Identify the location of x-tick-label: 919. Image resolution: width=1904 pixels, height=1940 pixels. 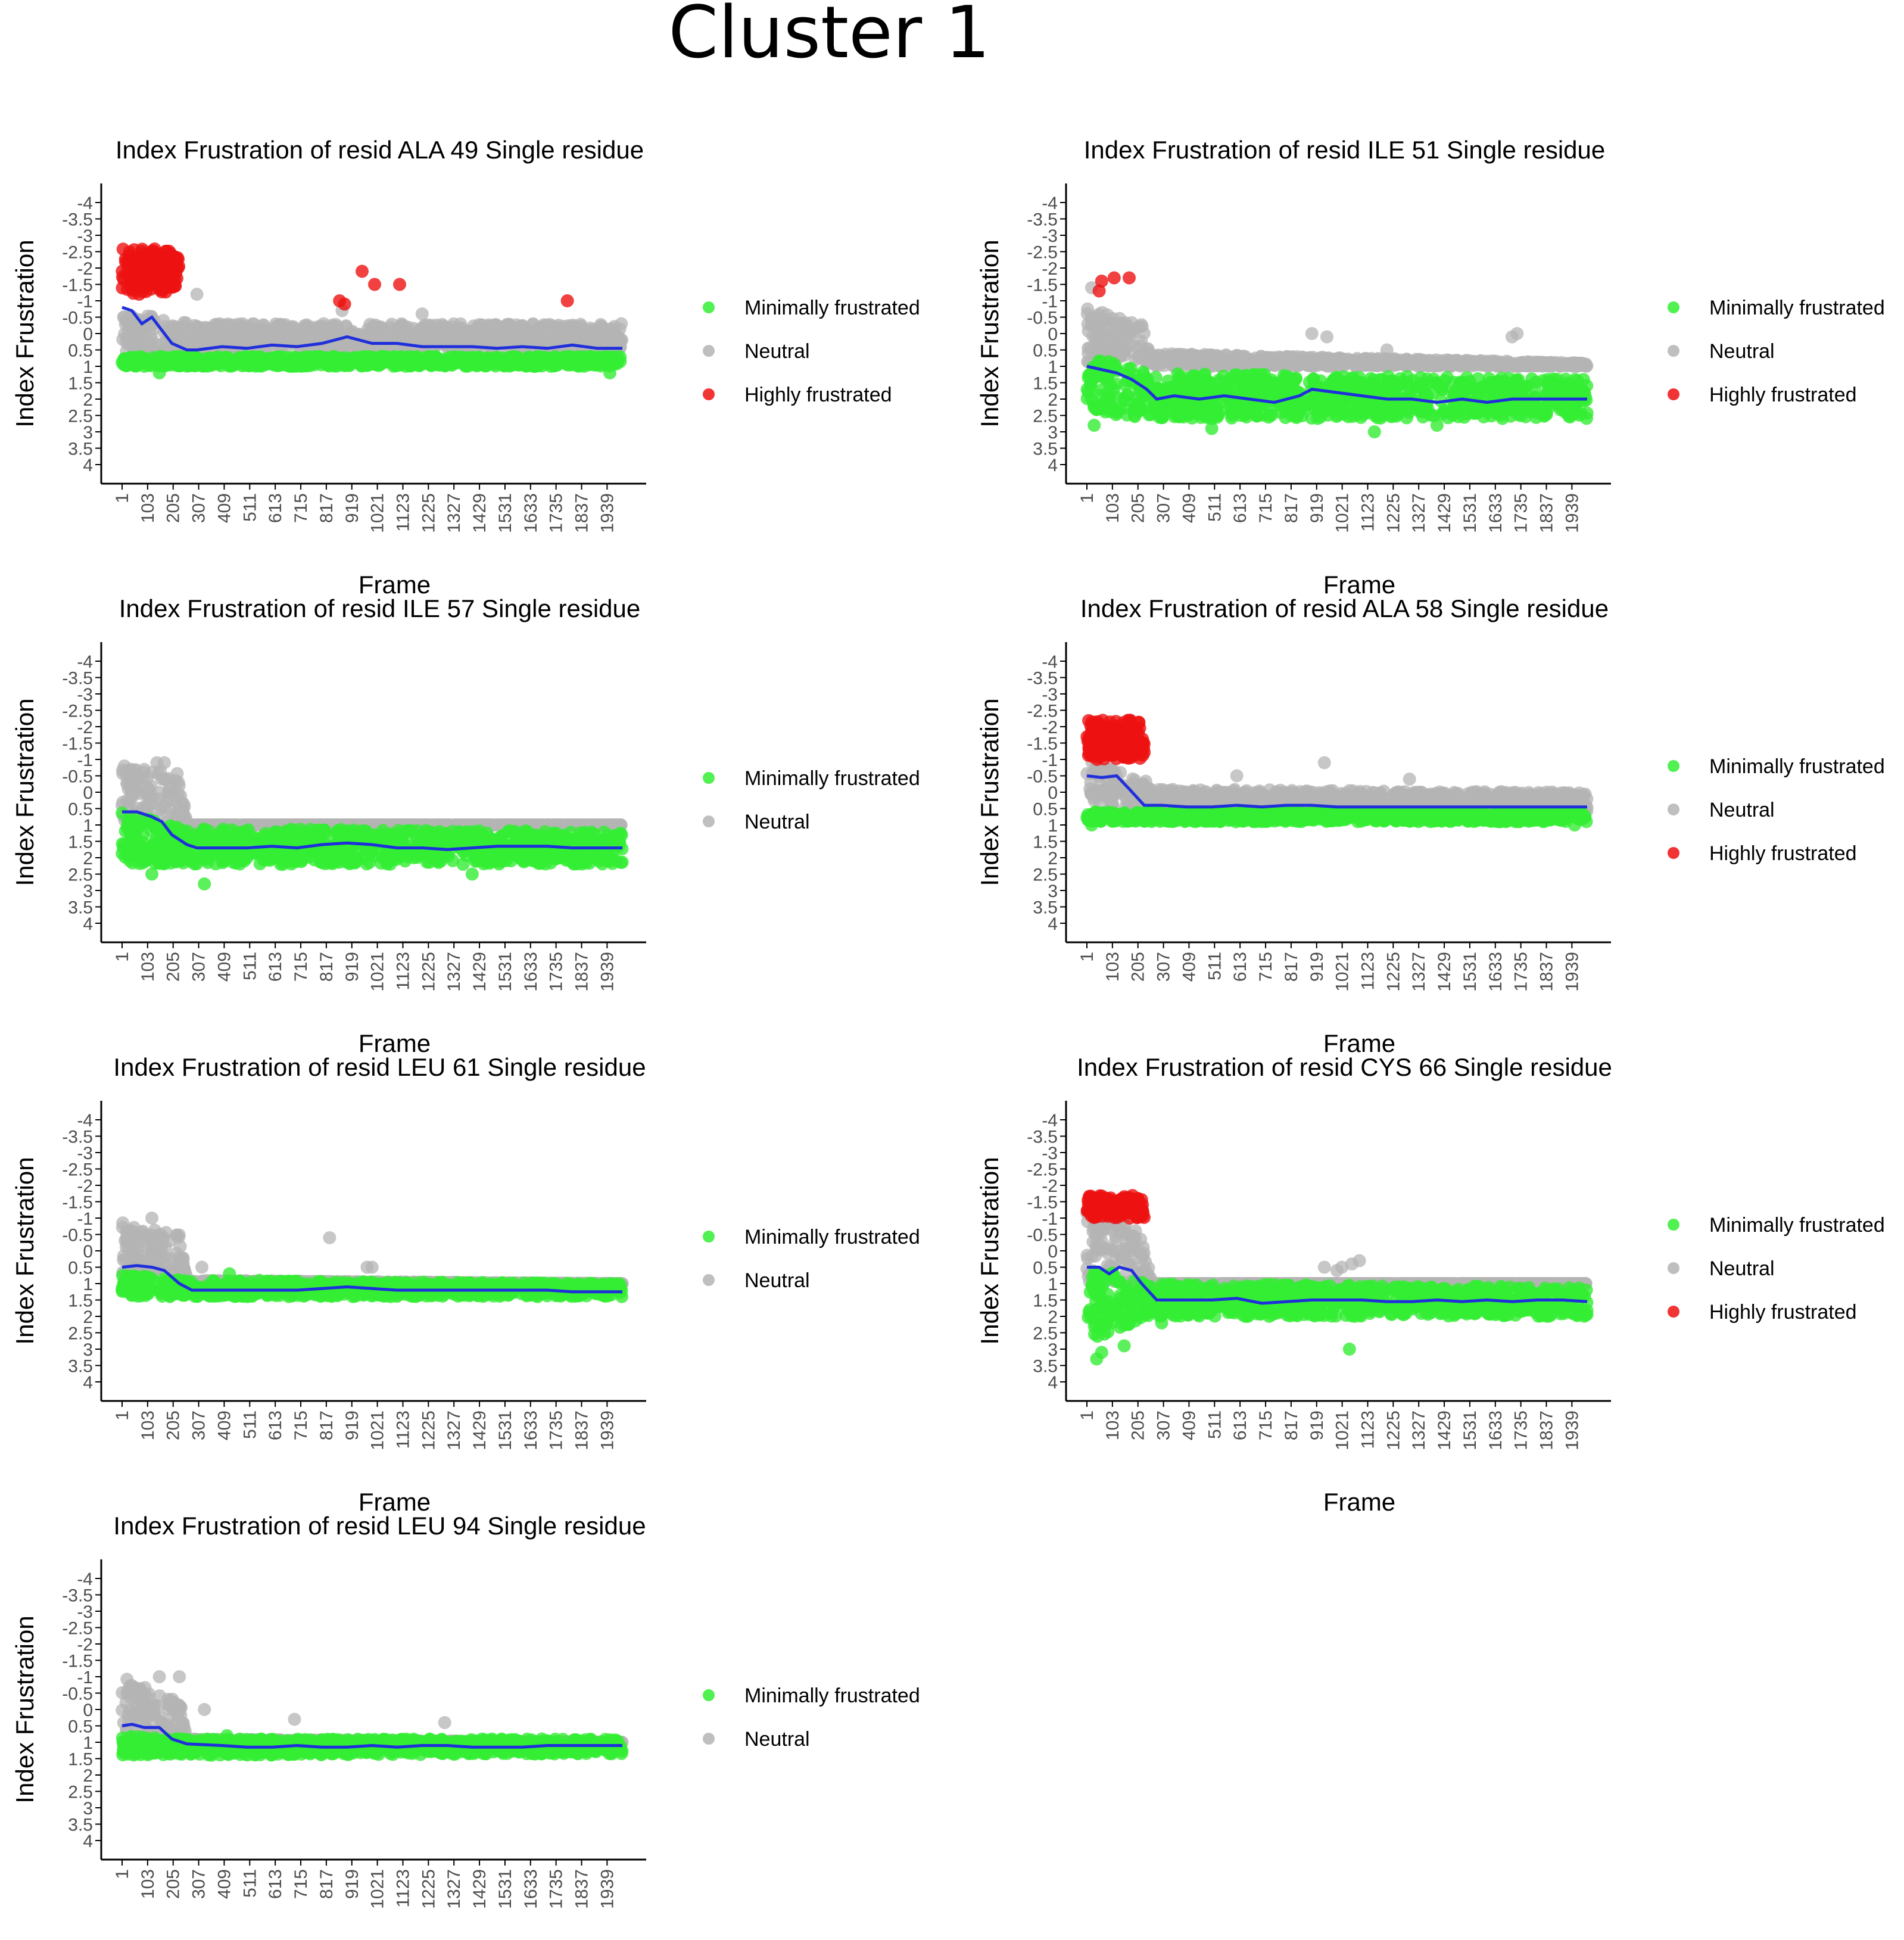
(1317, 508).